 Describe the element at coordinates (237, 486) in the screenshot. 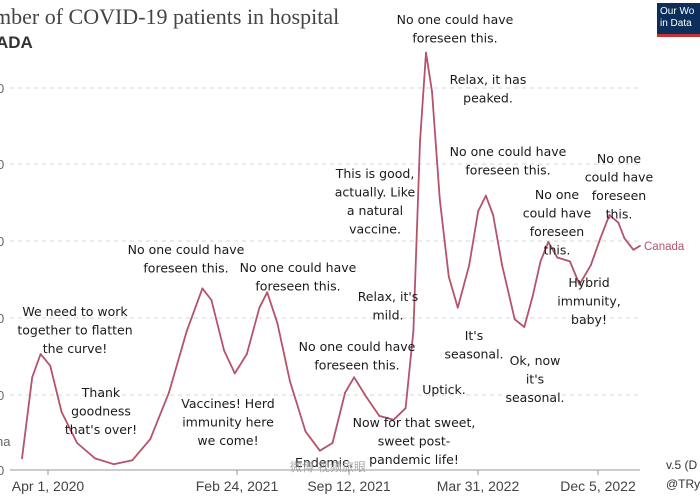

I see `x-tick-label: Feb 24, 2021` at that location.